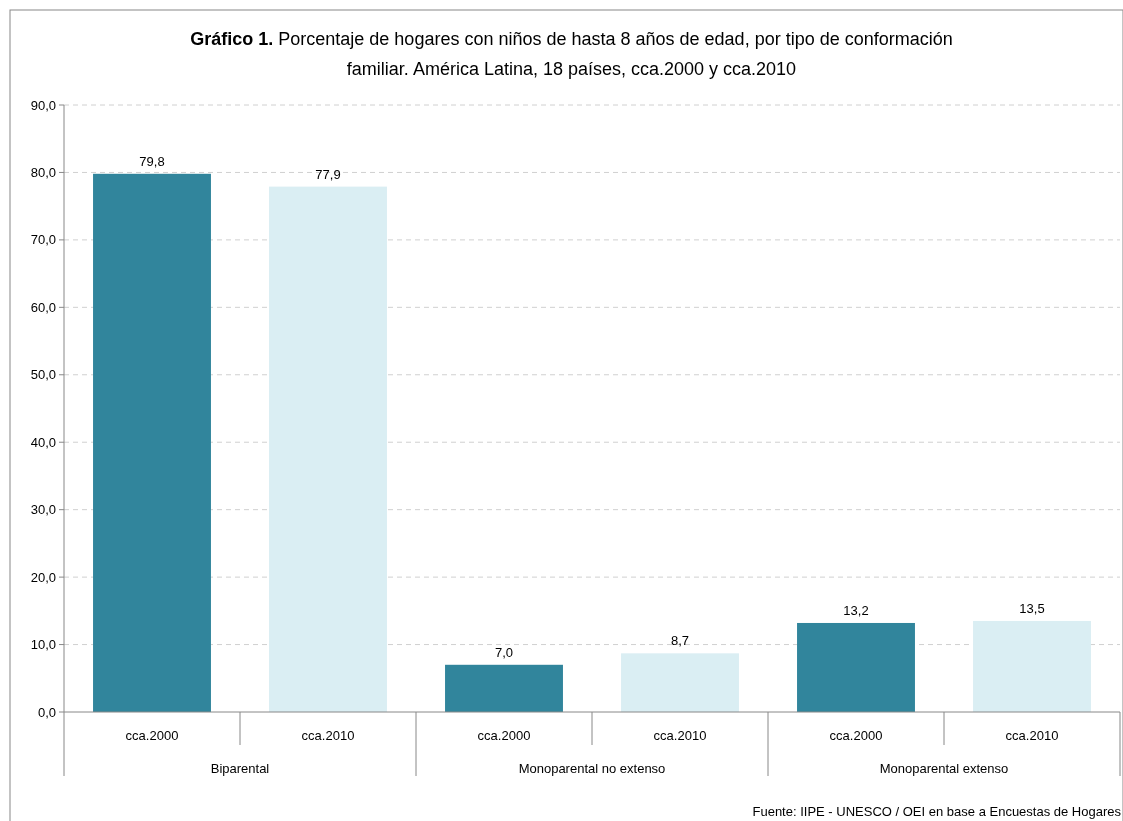 The height and width of the screenshot is (821, 1123). I want to click on y-tick-label: 70,0, so click(43, 240).